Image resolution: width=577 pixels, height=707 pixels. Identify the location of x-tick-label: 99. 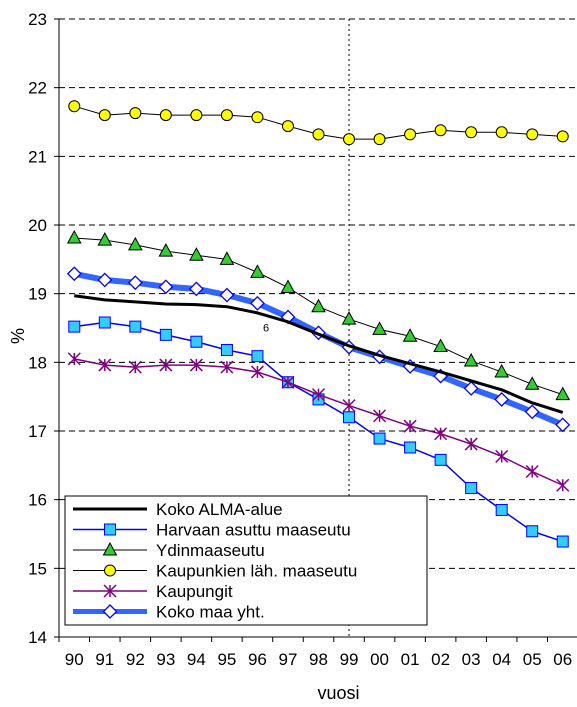
(349, 659).